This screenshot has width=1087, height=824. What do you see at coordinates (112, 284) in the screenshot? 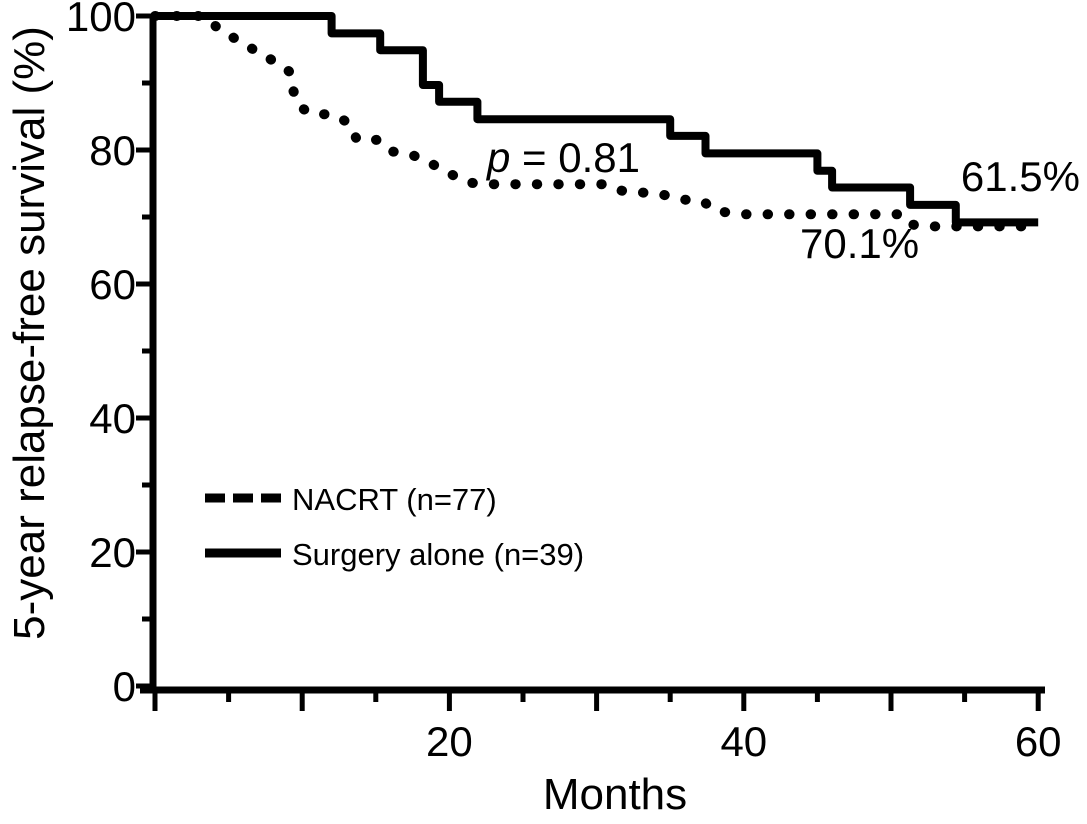
I see `y-tick-label: 60` at bounding box center [112, 284].